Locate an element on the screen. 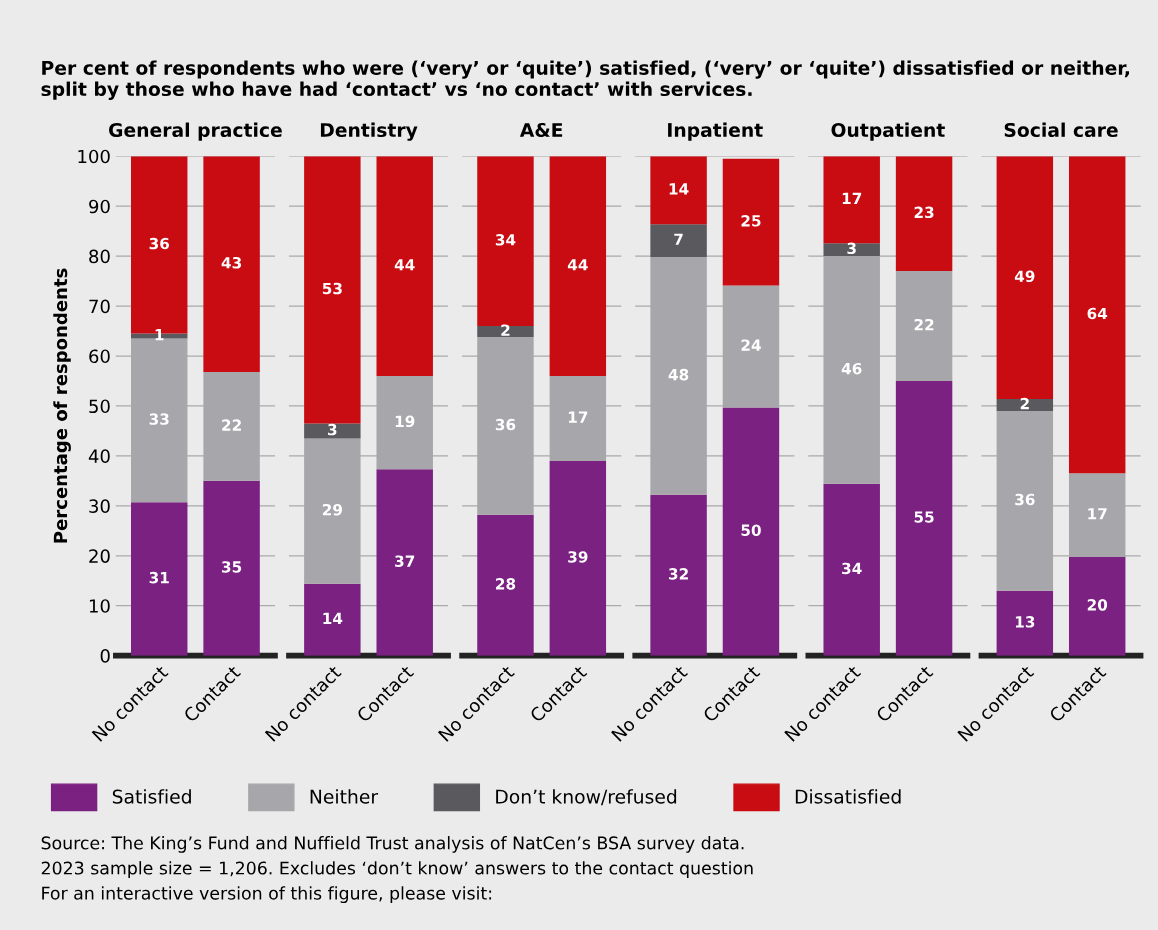  data-label: 35 is located at coordinates (231, 567).